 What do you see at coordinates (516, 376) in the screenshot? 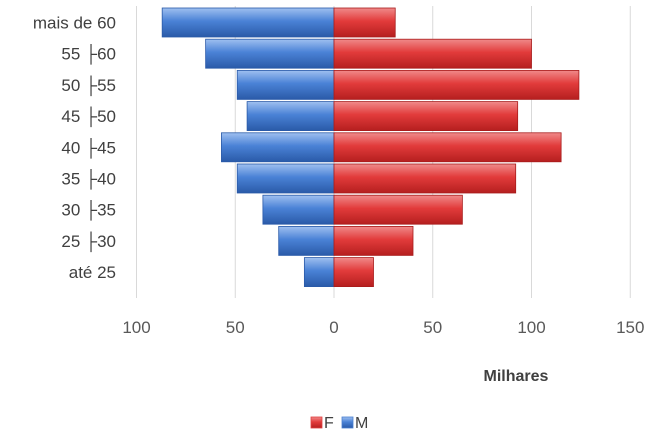
I see `x-axis-title: Milhares` at bounding box center [516, 376].